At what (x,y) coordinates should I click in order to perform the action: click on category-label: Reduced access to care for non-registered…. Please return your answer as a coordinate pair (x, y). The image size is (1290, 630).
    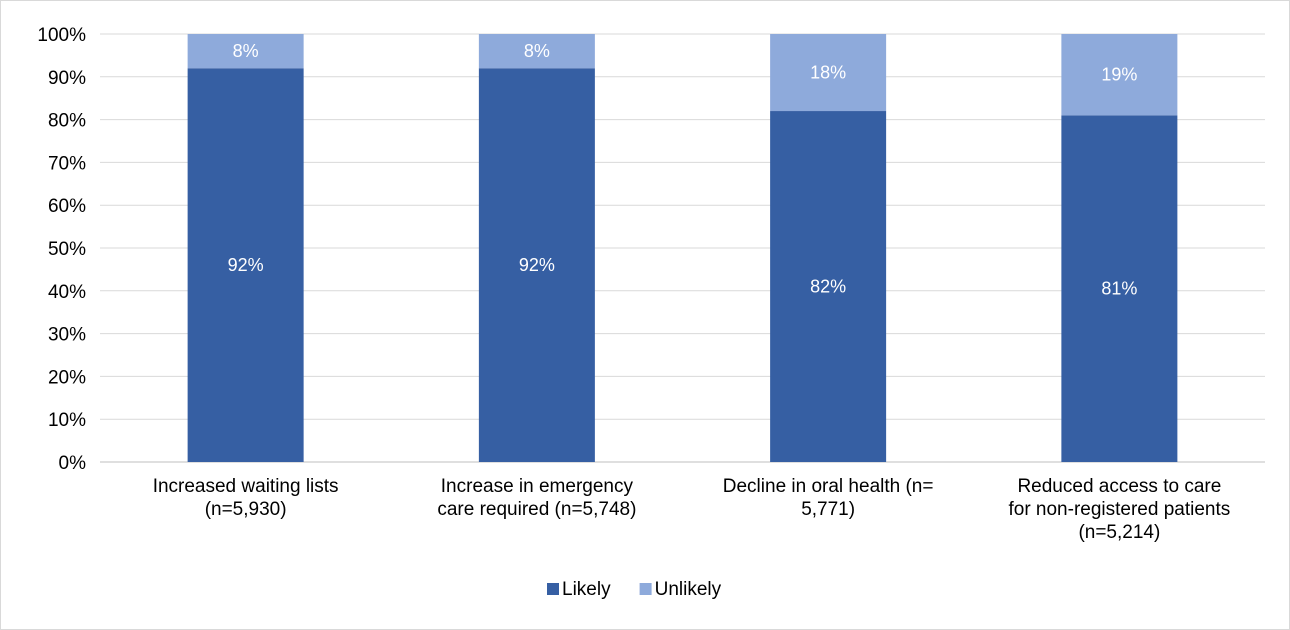
    Looking at the image, I should click on (1119, 509).